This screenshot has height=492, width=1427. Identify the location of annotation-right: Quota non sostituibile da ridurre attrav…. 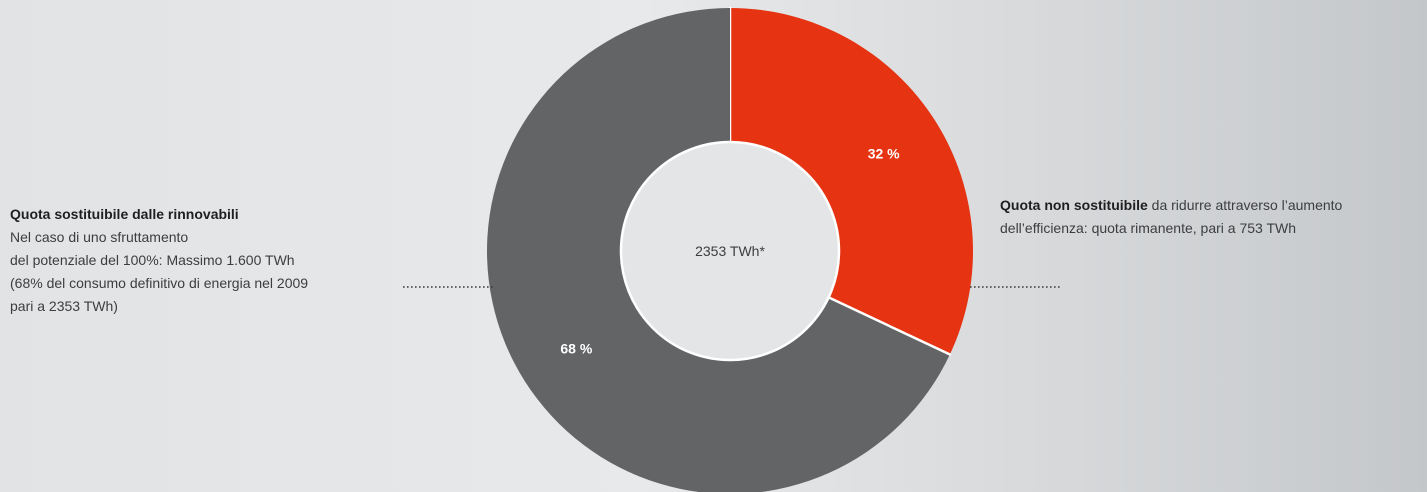
(1210, 217).